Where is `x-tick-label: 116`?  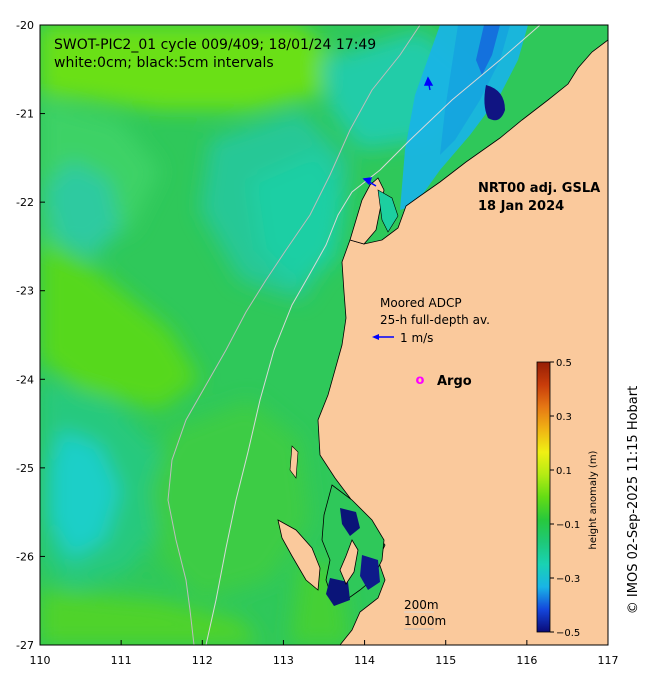 x-tick-label: 116 is located at coordinates (526, 660).